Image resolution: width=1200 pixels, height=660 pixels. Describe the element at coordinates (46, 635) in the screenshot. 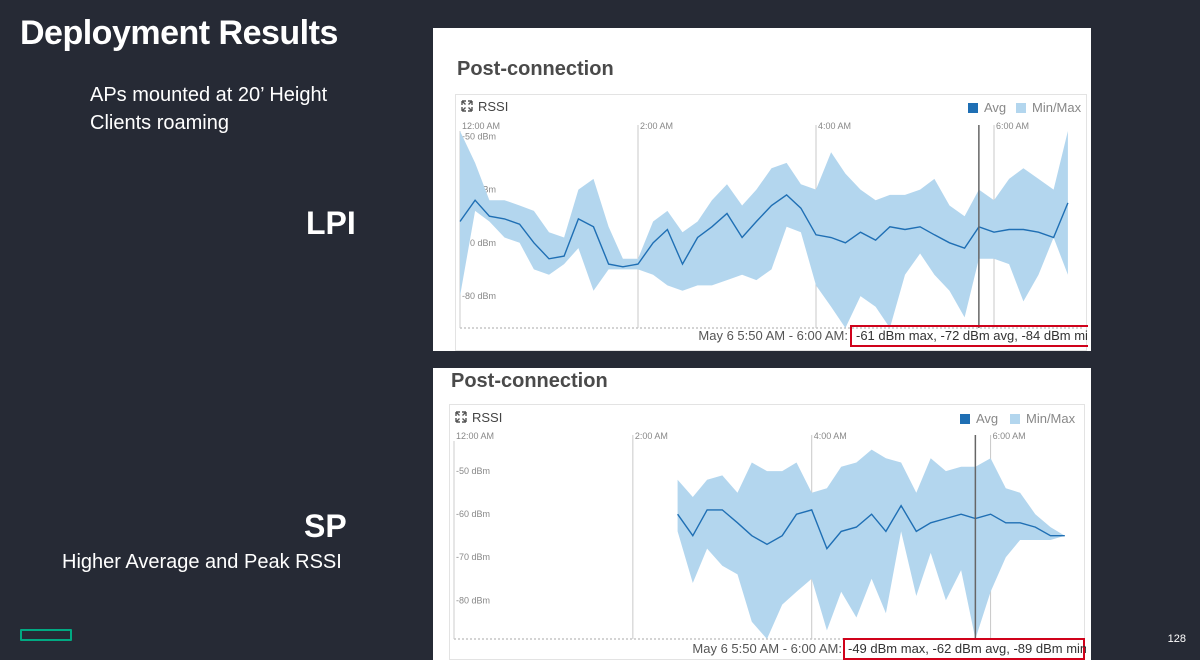

I see `hpe-logo` at that location.